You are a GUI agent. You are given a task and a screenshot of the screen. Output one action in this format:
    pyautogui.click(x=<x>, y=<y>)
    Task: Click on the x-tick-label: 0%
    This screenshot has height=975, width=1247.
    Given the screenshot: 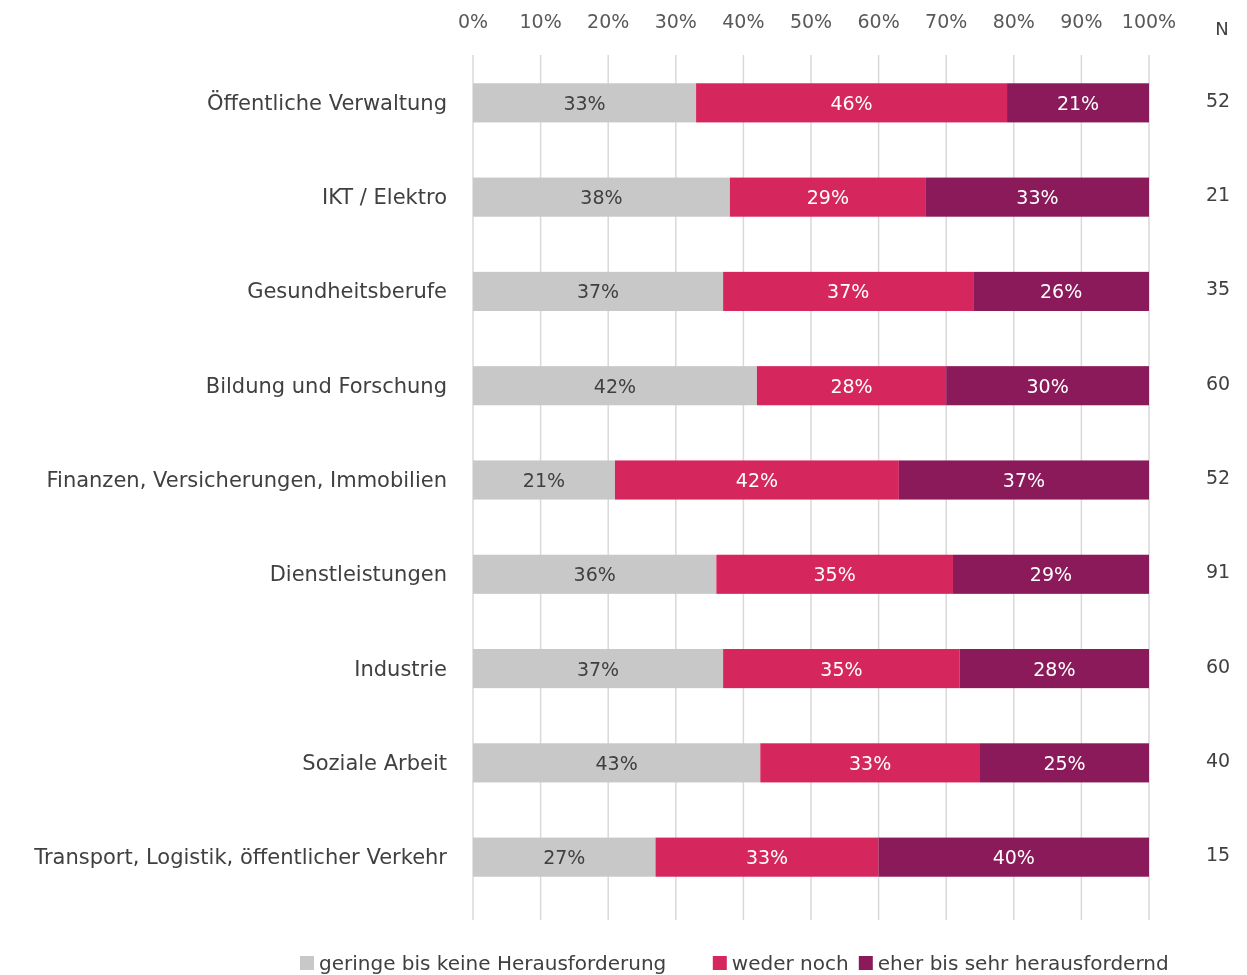 What is the action you would take?
    pyautogui.click(x=473, y=21)
    